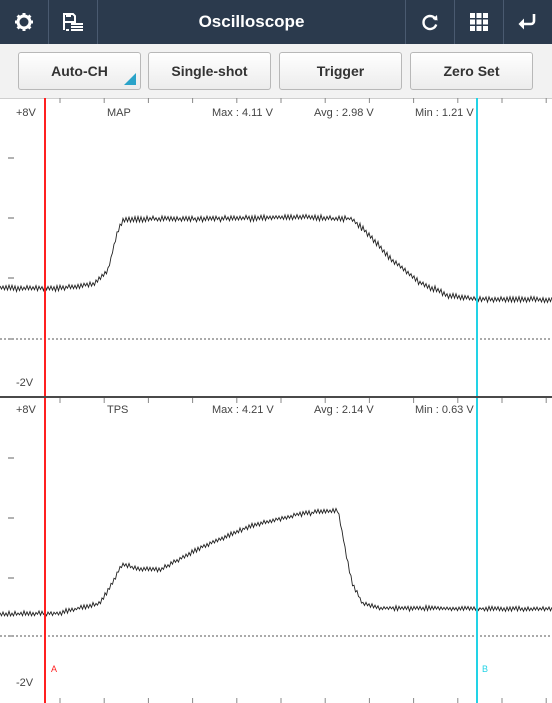  Describe the element at coordinates (242, 113) in the screenshot. I see `ch1-max-readout: Max : 4.11 V` at that location.